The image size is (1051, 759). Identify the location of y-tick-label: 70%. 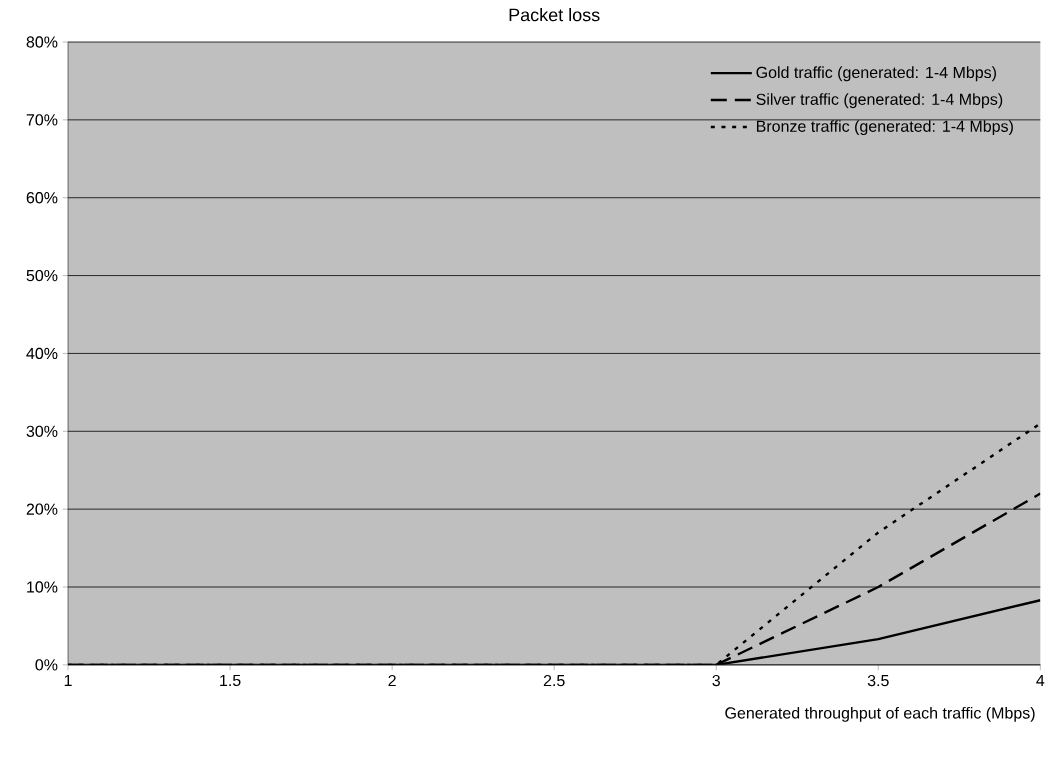
(42, 120).